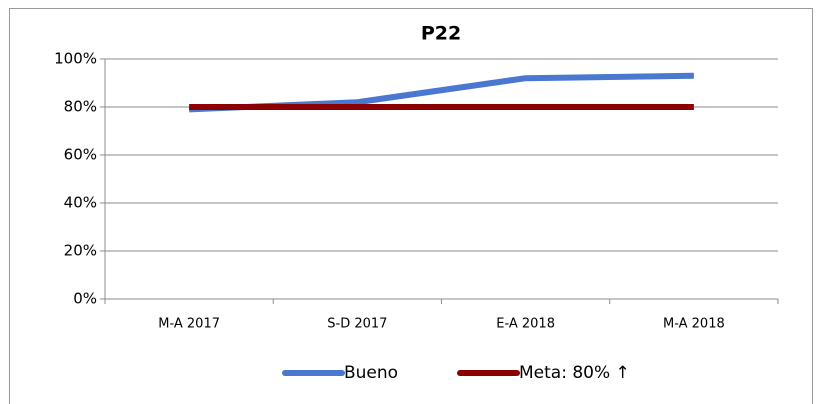 The height and width of the screenshot is (404, 832). Describe the element at coordinates (357, 324) in the screenshot. I see `x-tick-label: S-D 2017` at that location.